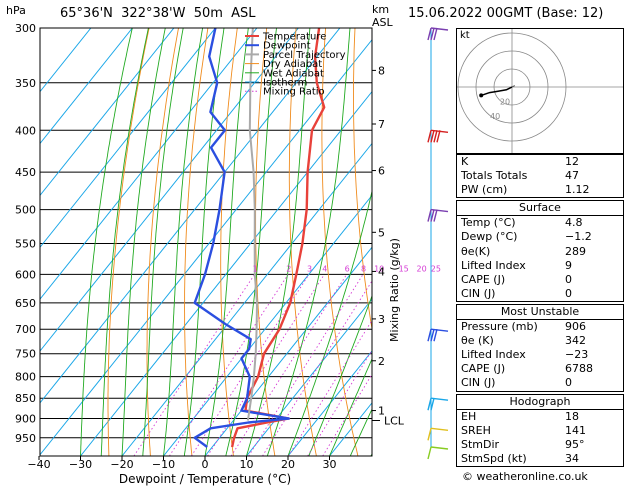  Describe the element at coordinates (158, 13) in the screenshot. I see `location-title: 65°36'N 322°38'W 50m ASL` at that location.